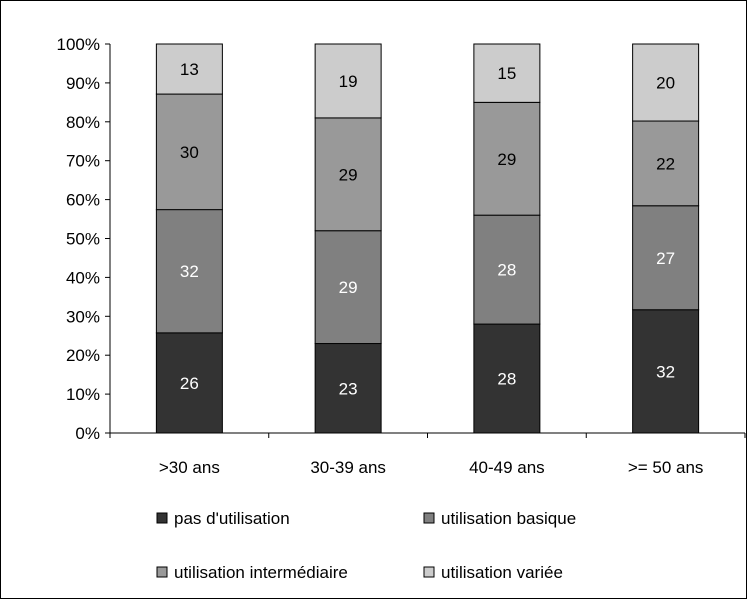 The image size is (747, 604). Describe the element at coordinates (83, 200) in the screenshot. I see `y-tick-label: 60%` at that location.